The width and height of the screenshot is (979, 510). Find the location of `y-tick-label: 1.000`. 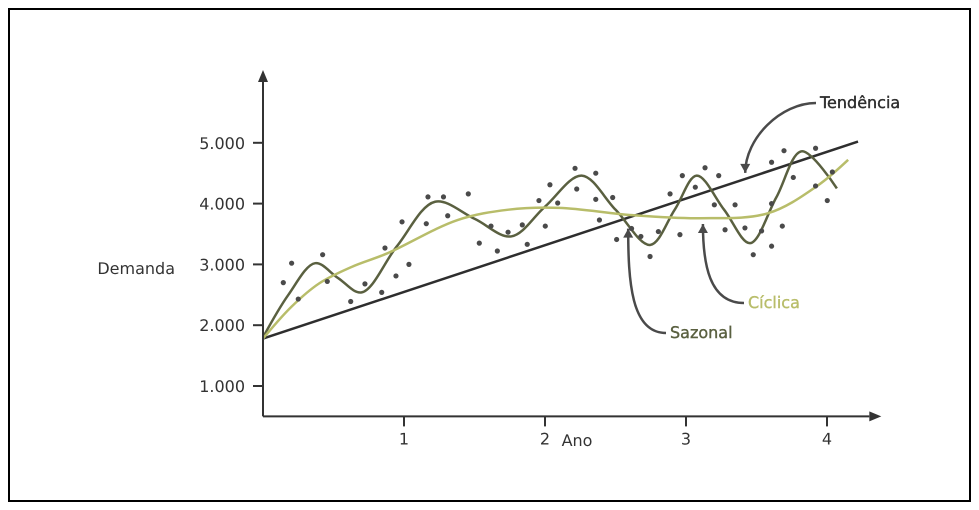

y-tick-label: 1.000 is located at coordinates (222, 386).